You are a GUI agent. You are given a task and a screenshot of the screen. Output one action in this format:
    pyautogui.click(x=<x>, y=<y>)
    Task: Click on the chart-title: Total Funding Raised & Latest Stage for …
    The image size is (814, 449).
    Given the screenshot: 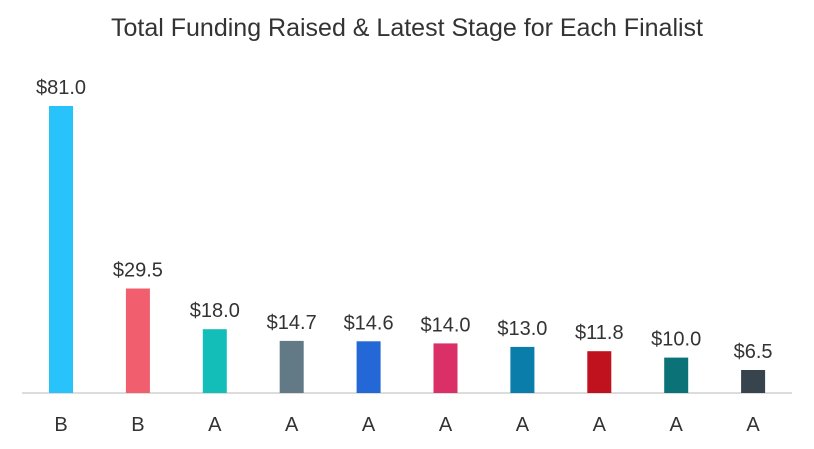 What is the action you would take?
    pyautogui.click(x=407, y=28)
    